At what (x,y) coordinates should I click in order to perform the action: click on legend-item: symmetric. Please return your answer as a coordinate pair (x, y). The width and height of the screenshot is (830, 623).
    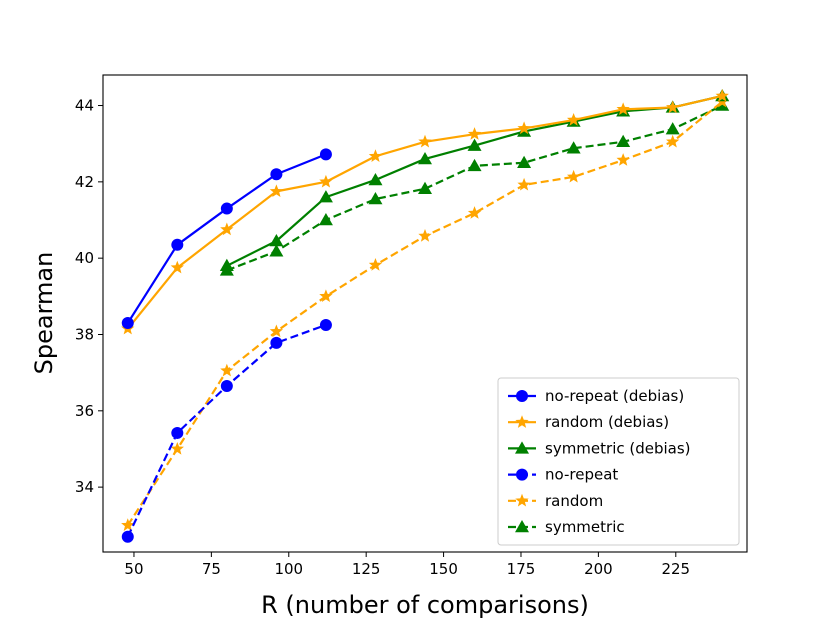
    Looking at the image, I should click on (566, 527).